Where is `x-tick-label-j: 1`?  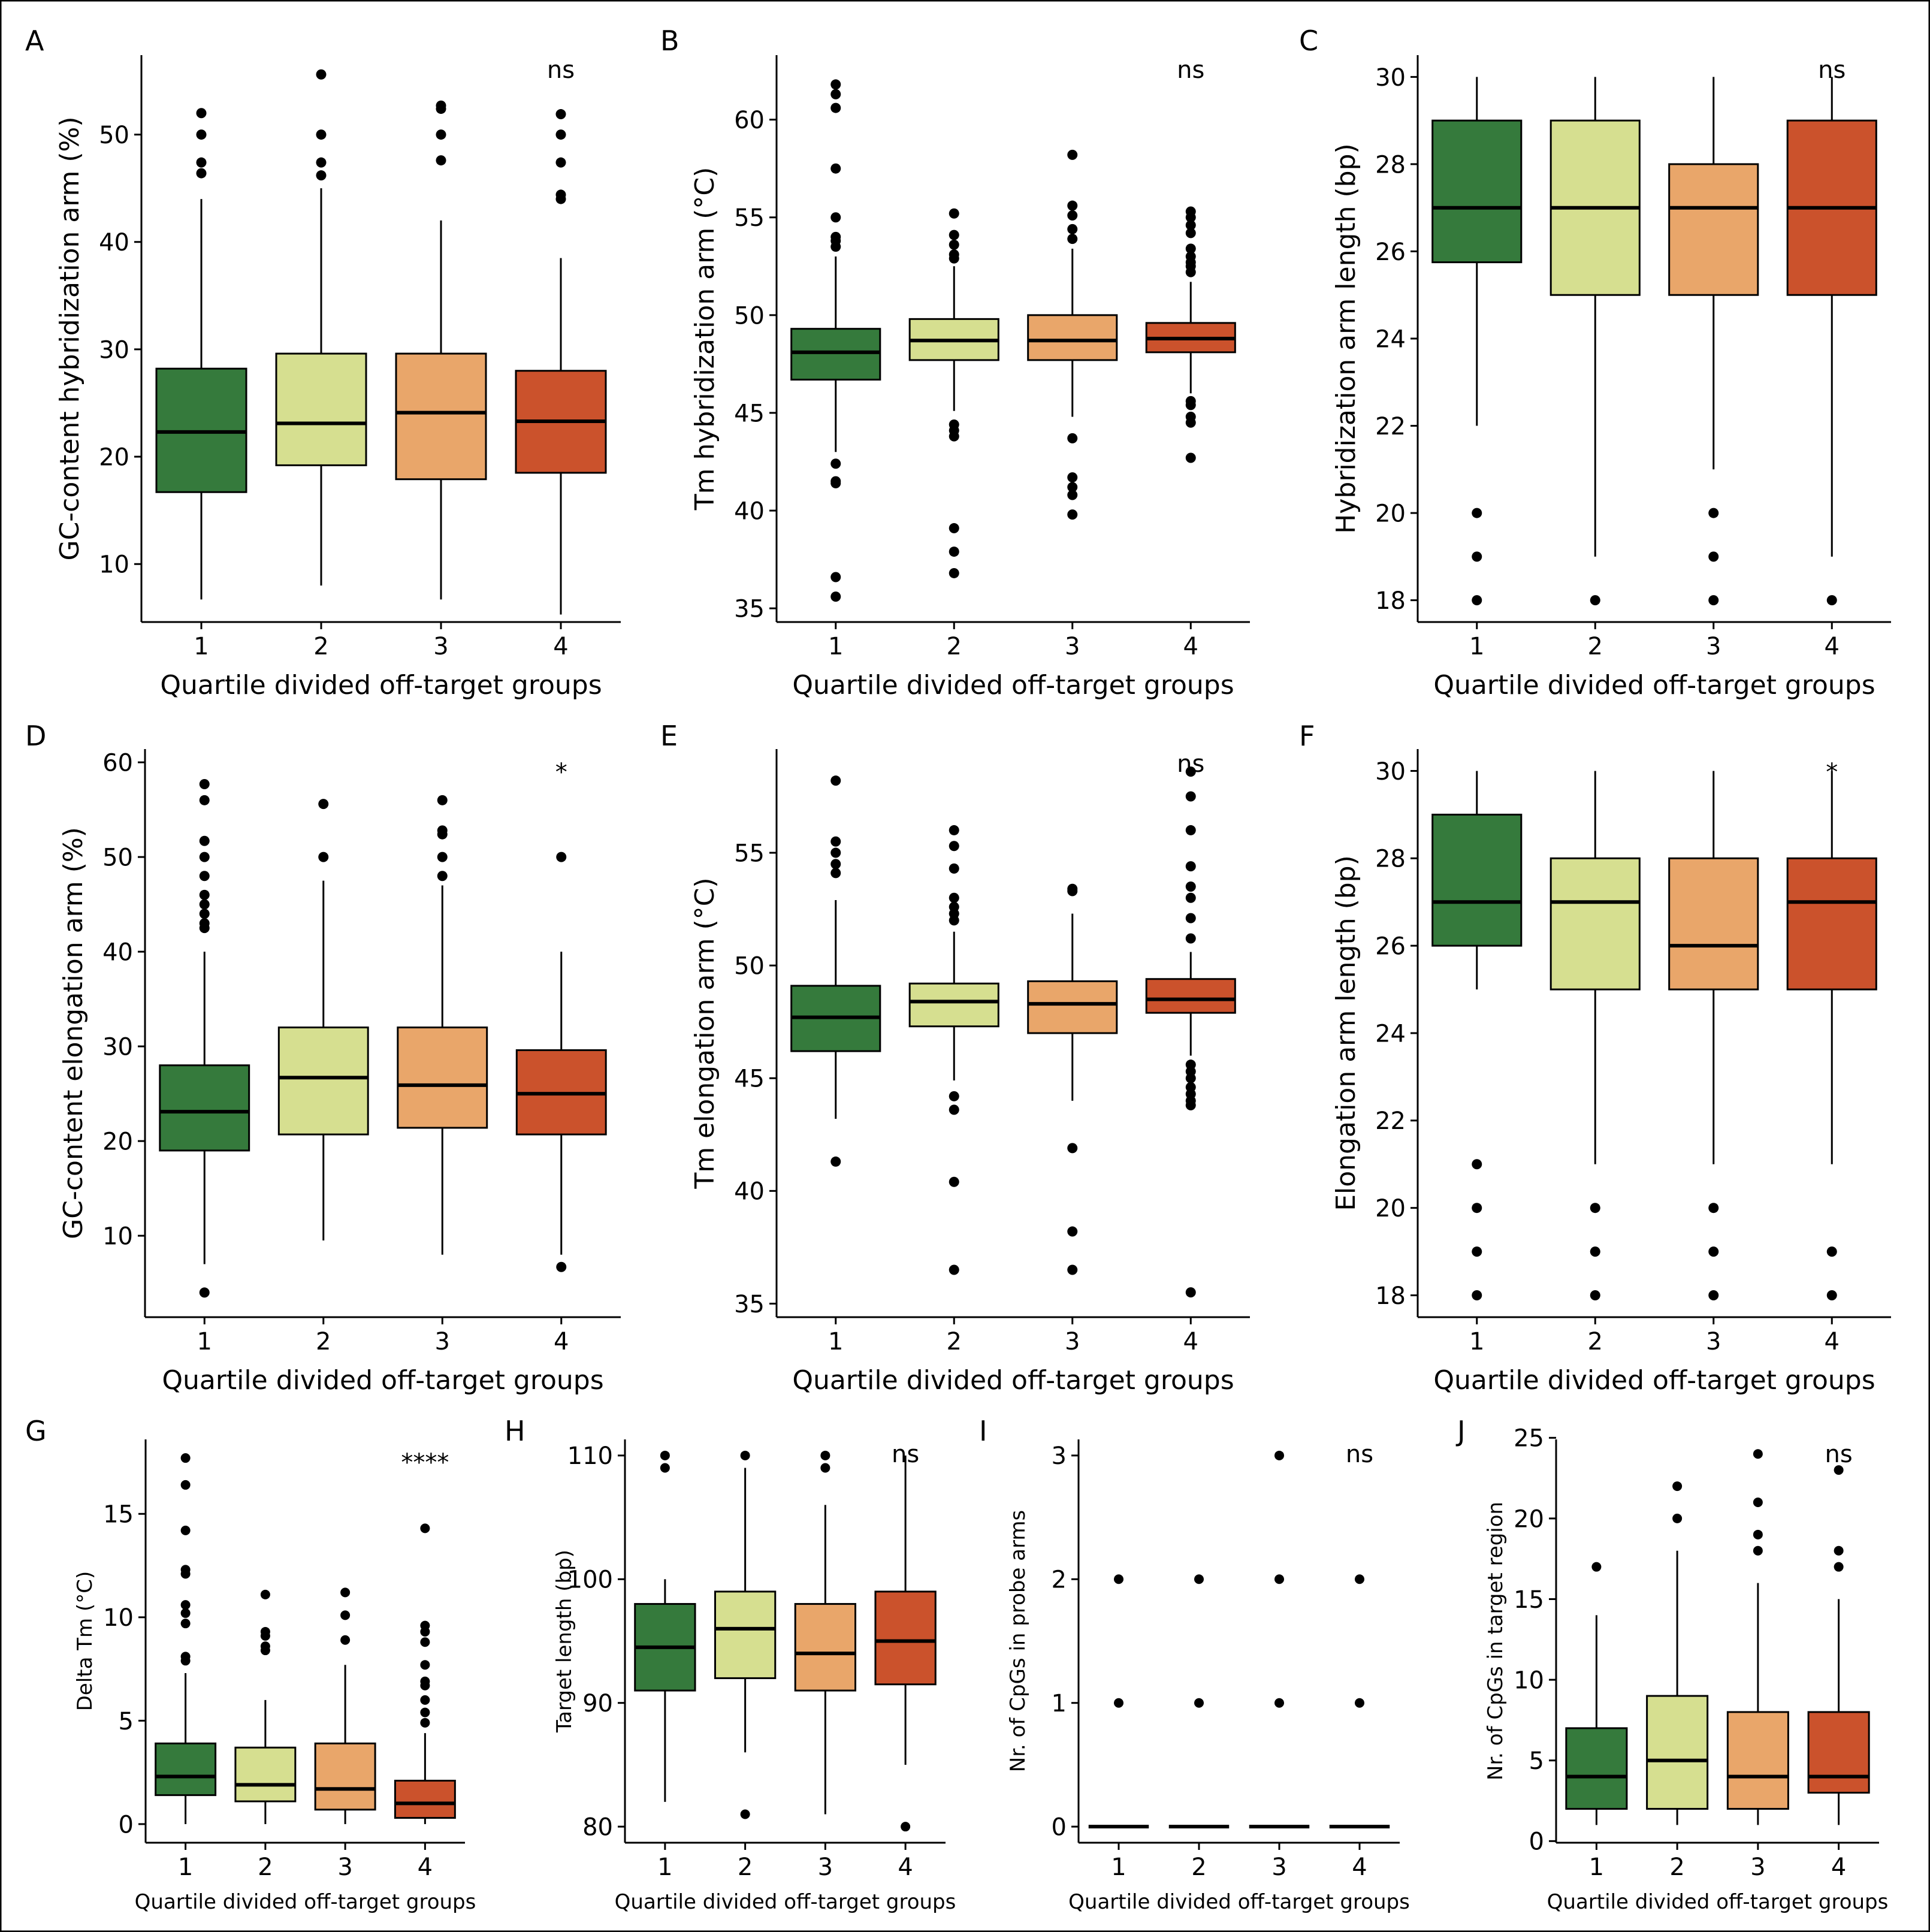
x-tick-label-j: 1 is located at coordinates (1596, 1867).